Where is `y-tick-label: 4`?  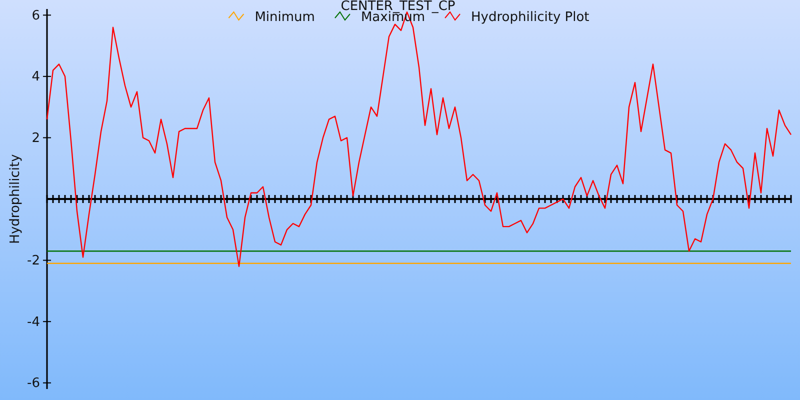 y-tick-label: 4 is located at coordinates (36, 77).